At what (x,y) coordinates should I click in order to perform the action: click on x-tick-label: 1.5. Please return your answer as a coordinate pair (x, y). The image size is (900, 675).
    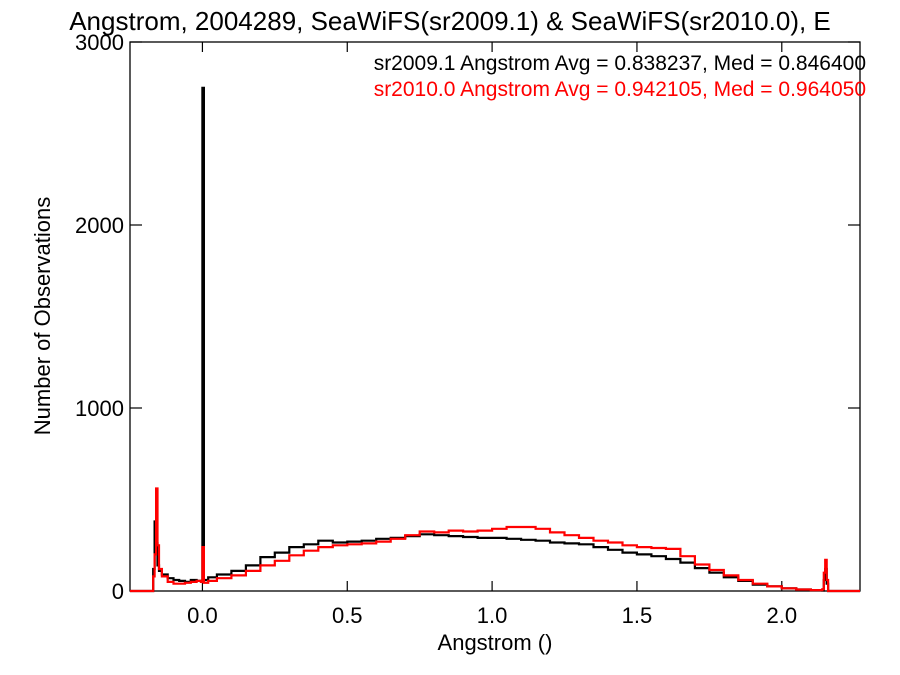
    Looking at the image, I should click on (637, 615).